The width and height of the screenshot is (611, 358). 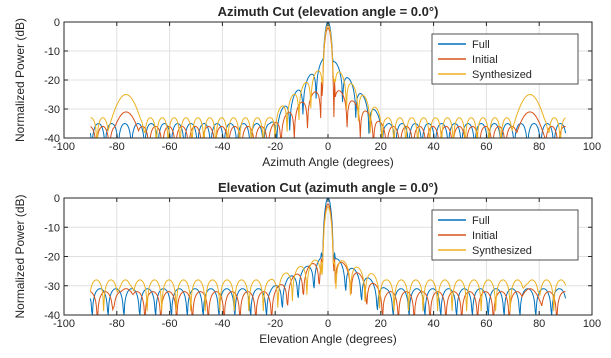 I want to click on x-axis-label: Elevation Angle (degrees), so click(x=327, y=339).